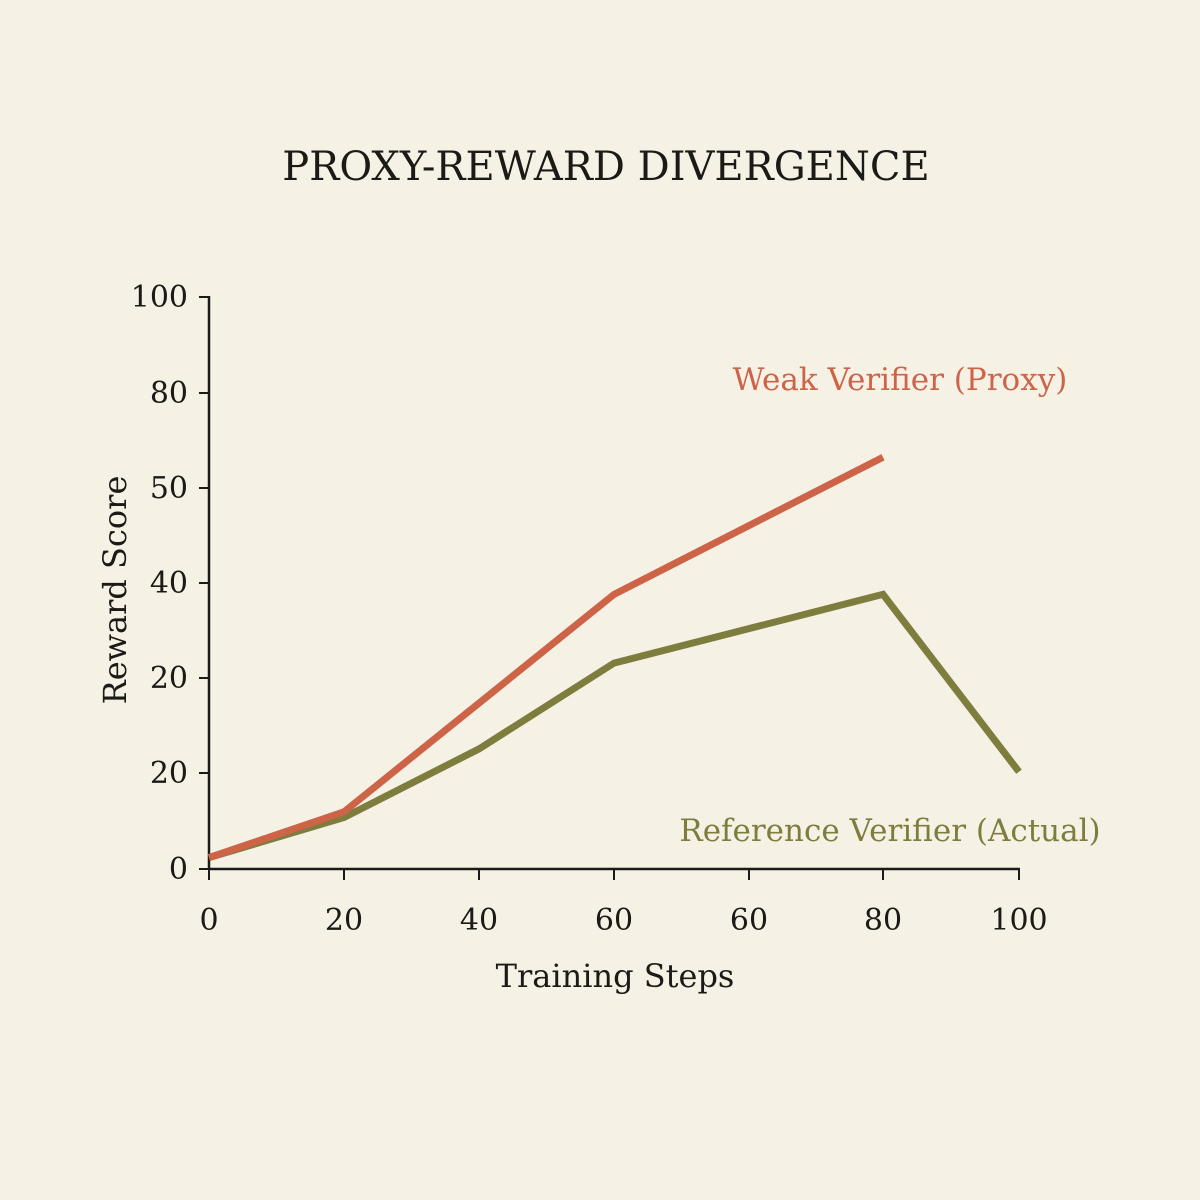 The width and height of the screenshot is (1200, 1200). I want to click on x-tick-label: 80, so click(883, 920).